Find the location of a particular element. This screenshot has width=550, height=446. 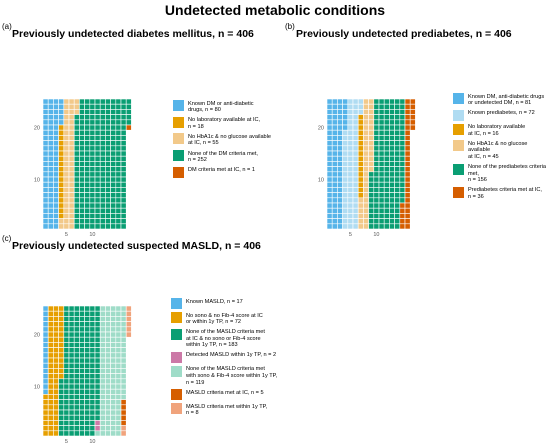

legend-item: Known DM or anti-diabetic drugs, n = 80 is located at coordinates (228, 107).